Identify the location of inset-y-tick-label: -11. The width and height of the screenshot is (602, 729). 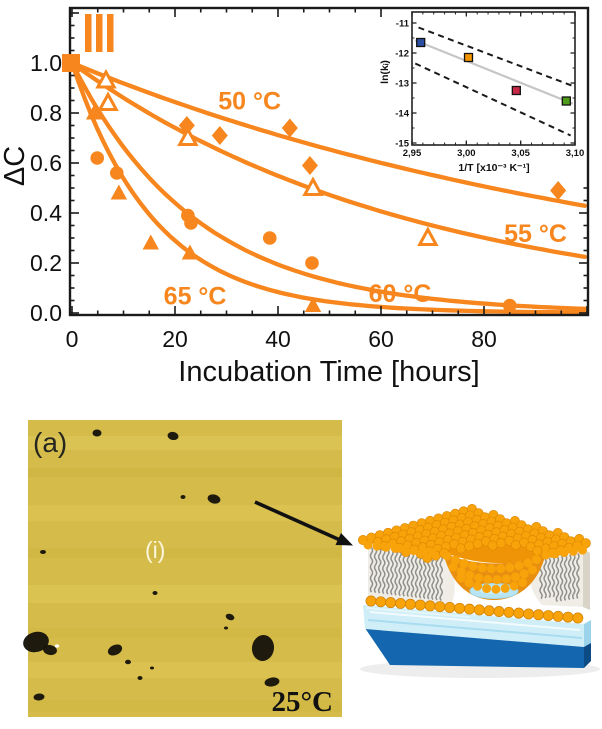
(403, 24).